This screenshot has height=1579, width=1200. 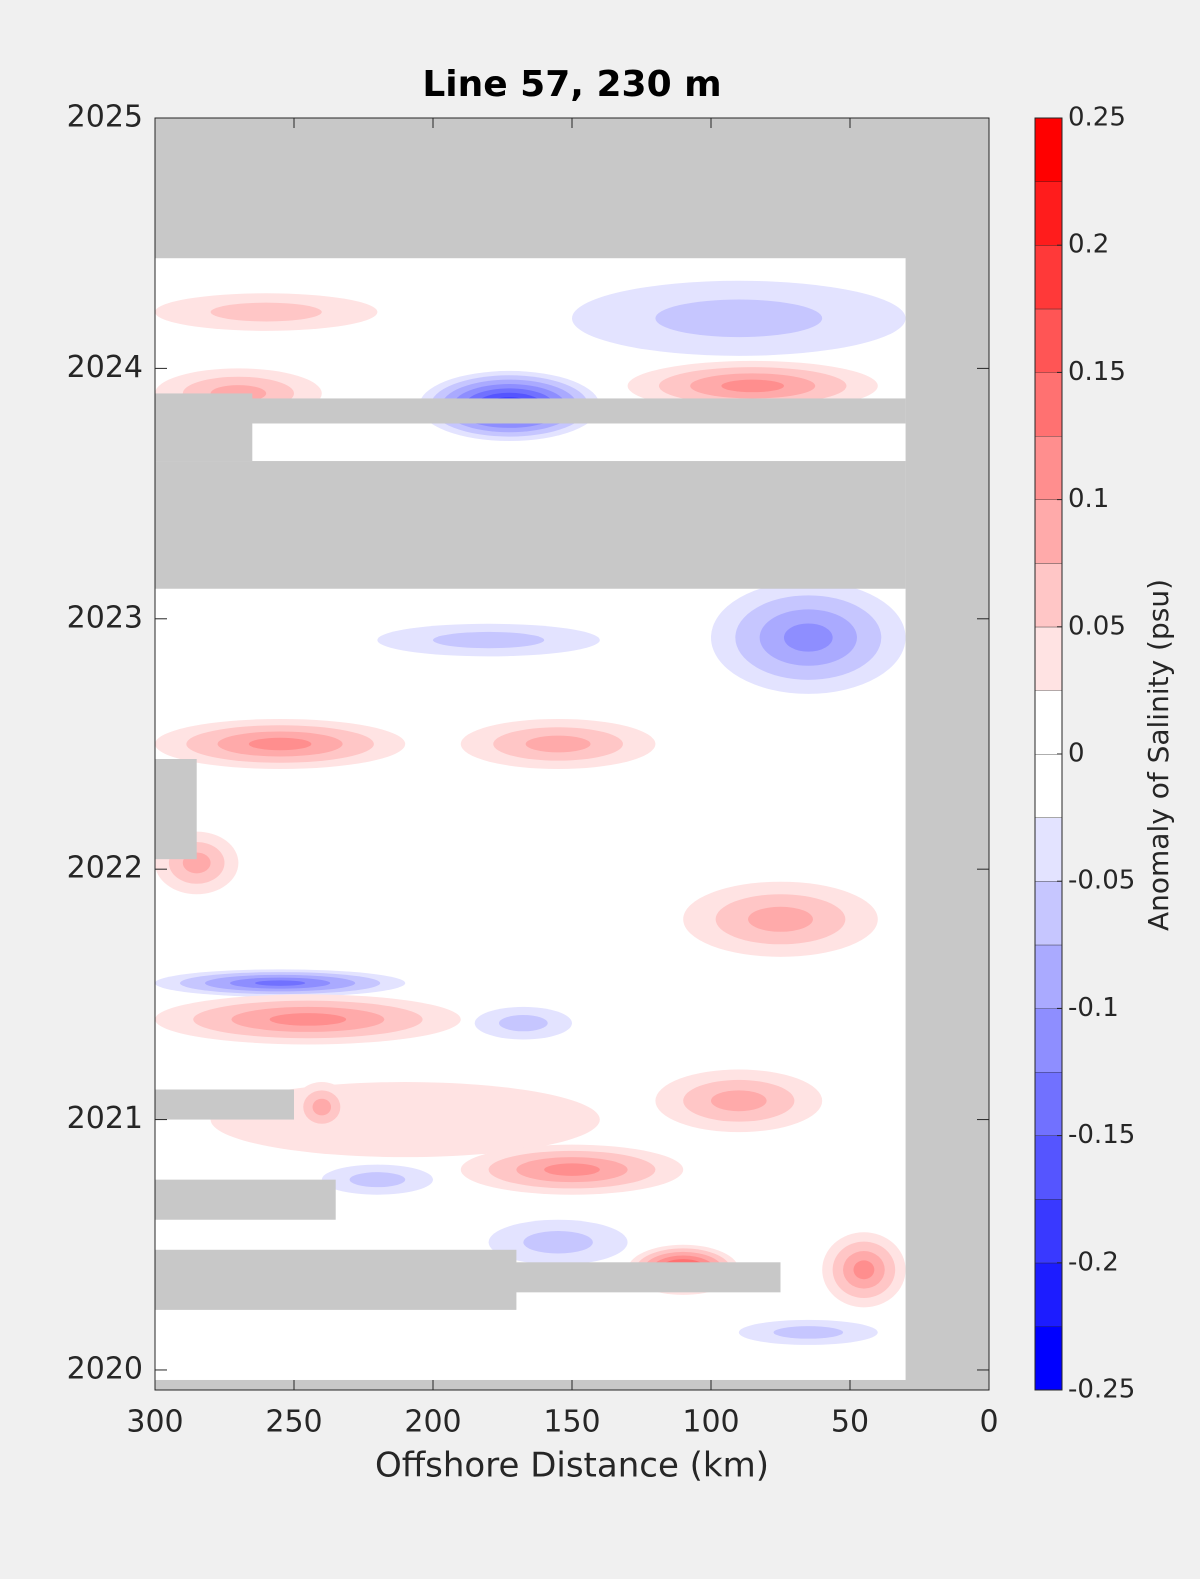 What do you see at coordinates (293, 1422) in the screenshot?
I see `x-tick-label: 250` at bounding box center [293, 1422].